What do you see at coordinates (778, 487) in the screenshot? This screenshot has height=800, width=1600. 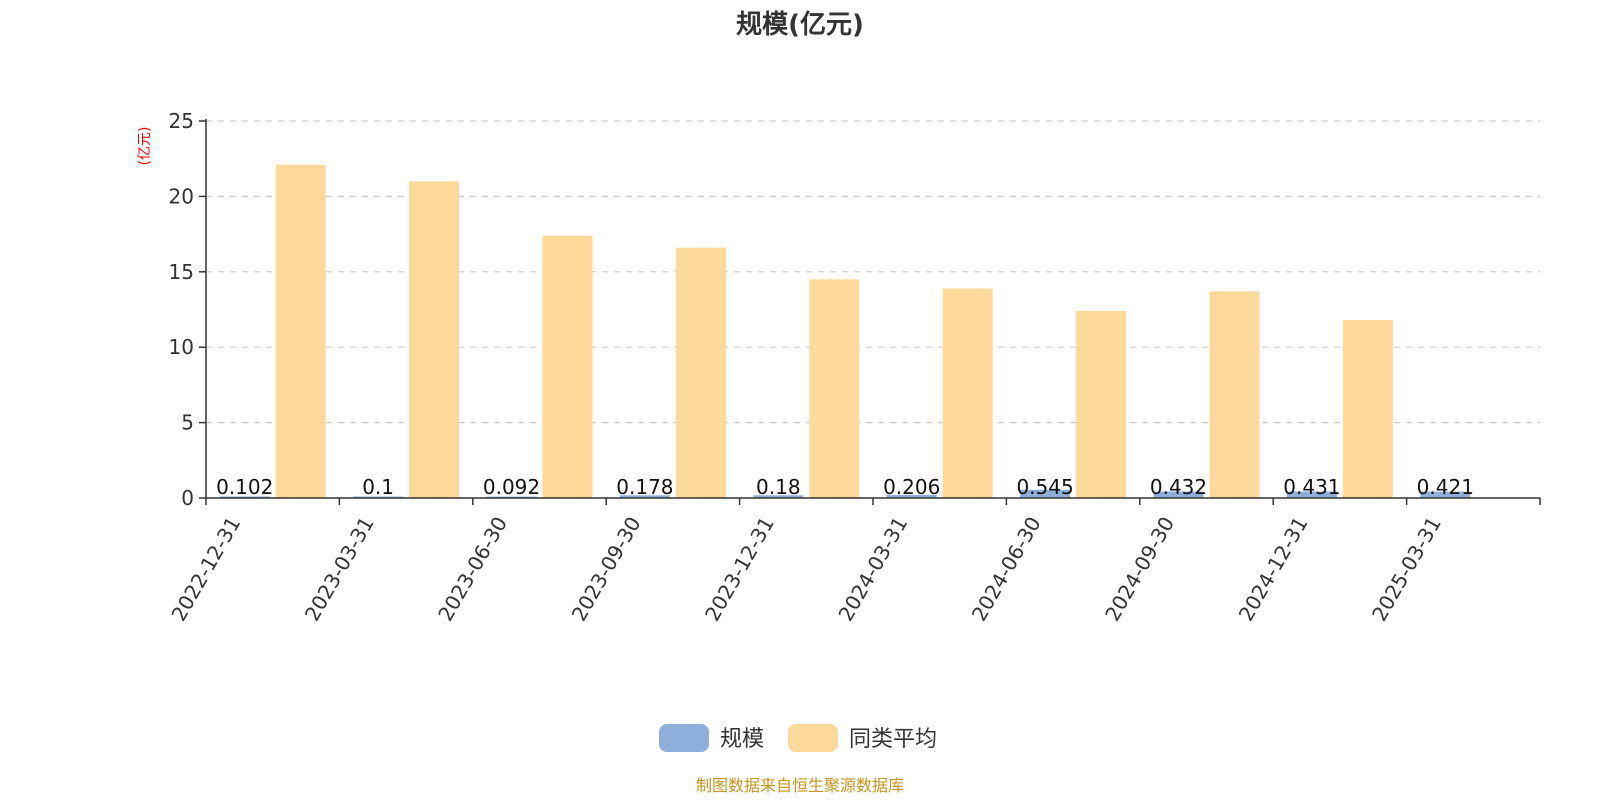 I see `data-label-scale: 0.18` at bounding box center [778, 487].